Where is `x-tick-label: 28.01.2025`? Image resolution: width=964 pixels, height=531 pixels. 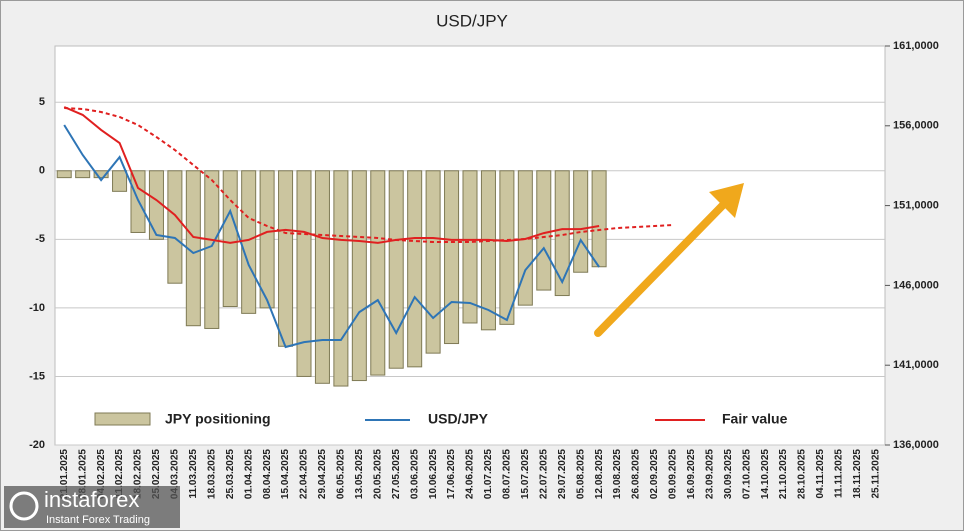
x-tick-label: 28.01.2025 is located at coordinates (82, 474).